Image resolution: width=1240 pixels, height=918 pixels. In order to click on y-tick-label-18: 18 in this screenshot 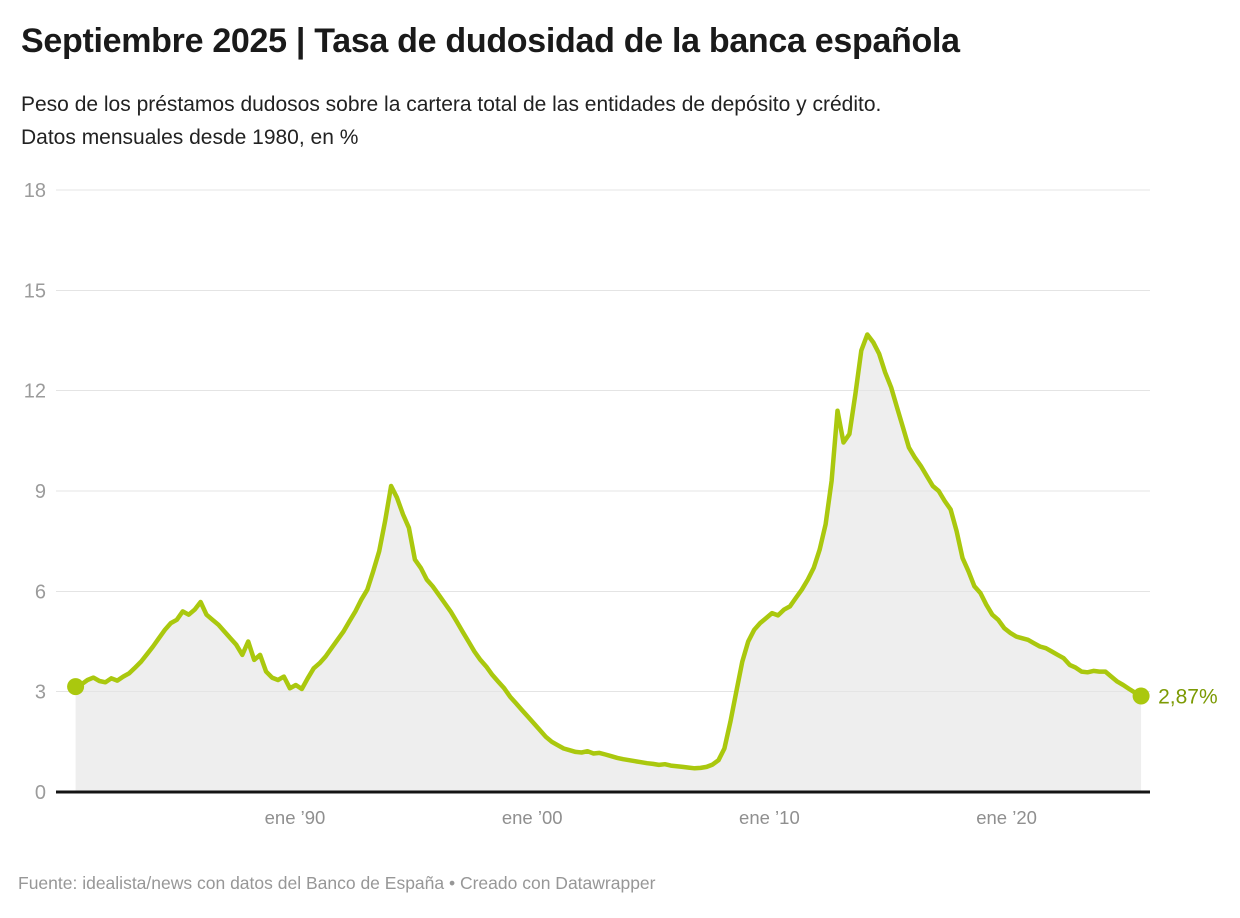, I will do `click(35, 191)`.